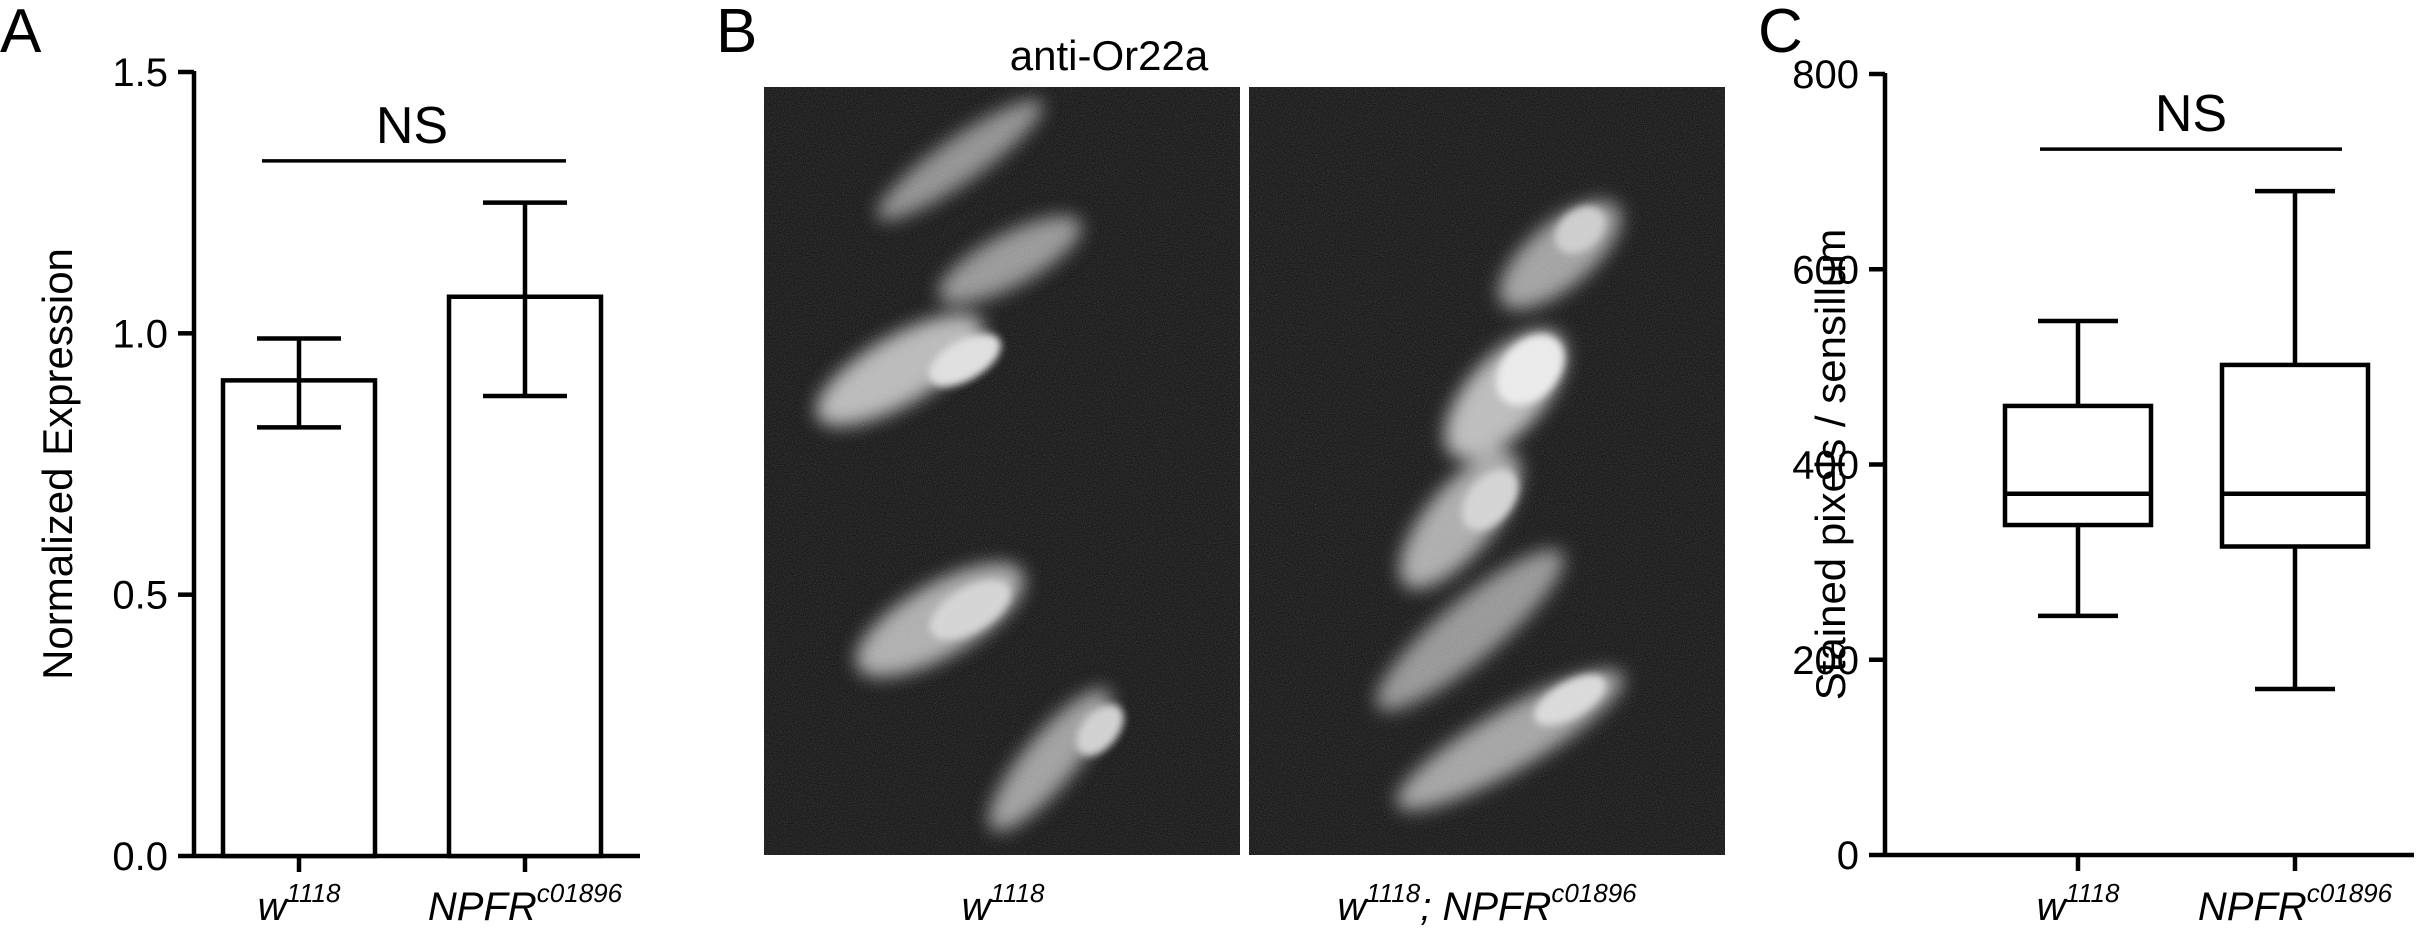 The height and width of the screenshot is (946, 2419). I want to click on panel-letter-a: A, so click(21, 33).